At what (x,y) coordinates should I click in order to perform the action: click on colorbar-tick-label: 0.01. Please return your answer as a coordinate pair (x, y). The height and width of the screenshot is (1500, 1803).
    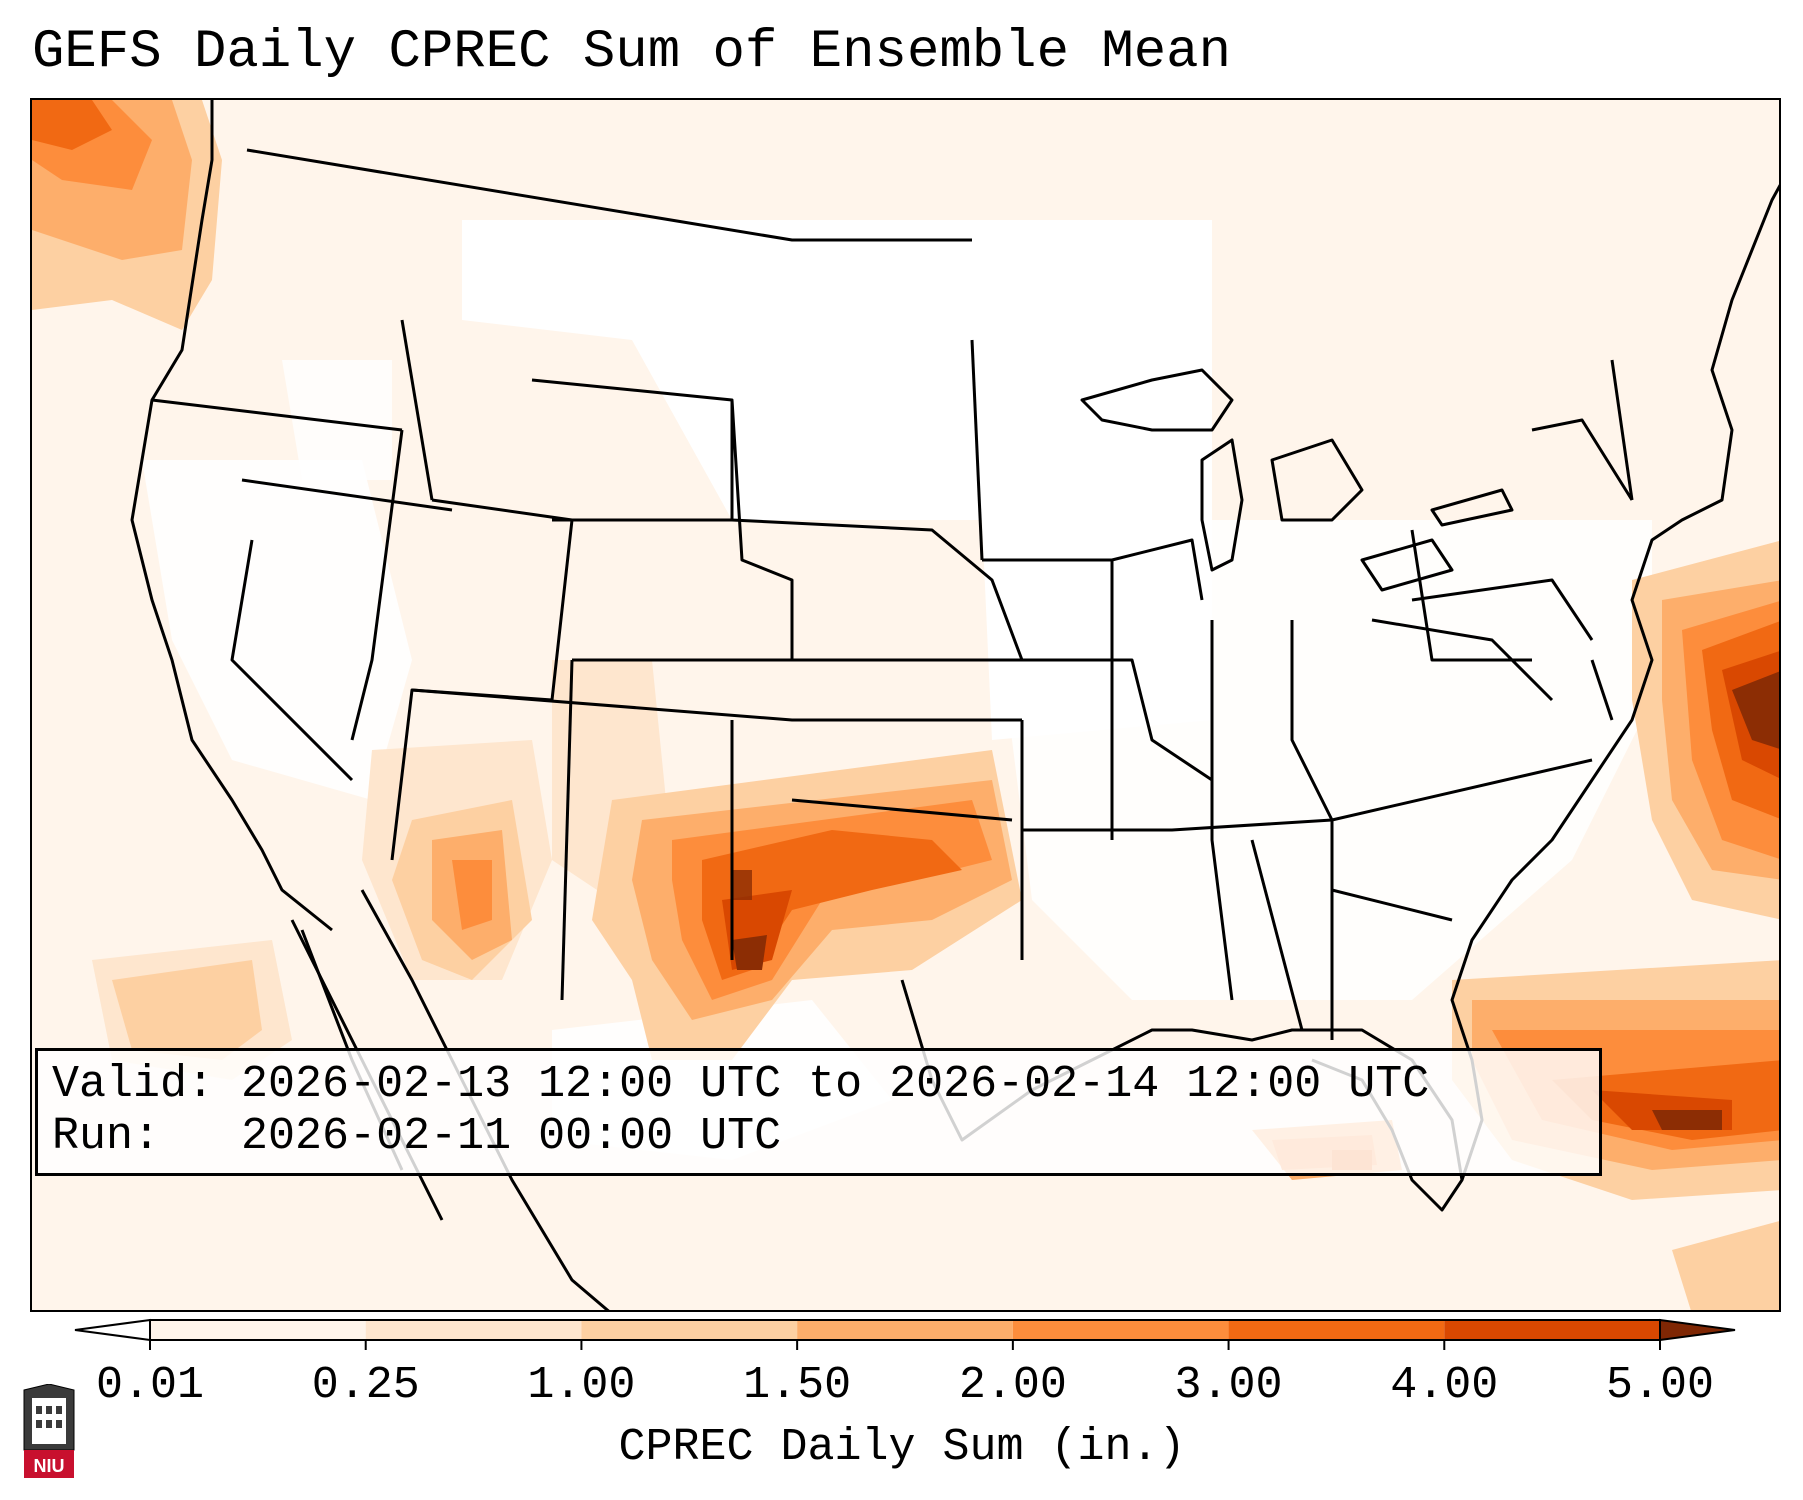
    Looking at the image, I should click on (150, 1385).